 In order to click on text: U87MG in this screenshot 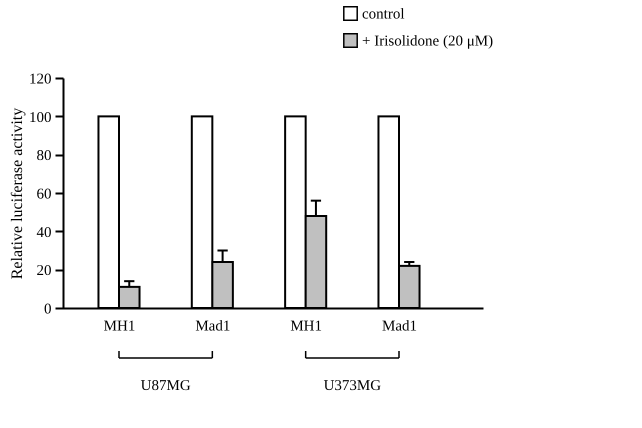, I will do `click(165, 386)`.